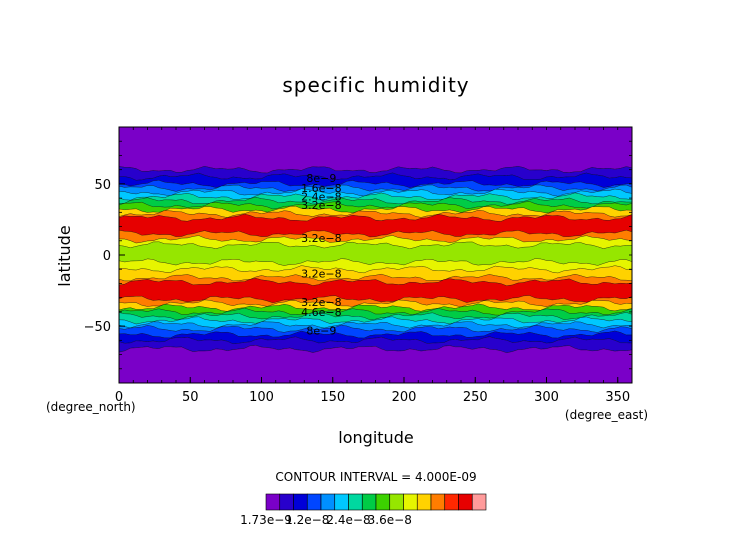 This screenshot has width=752, height=537. Describe the element at coordinates (261, 397) in the screenshot. I see `x-tick-label: 100` at that location.